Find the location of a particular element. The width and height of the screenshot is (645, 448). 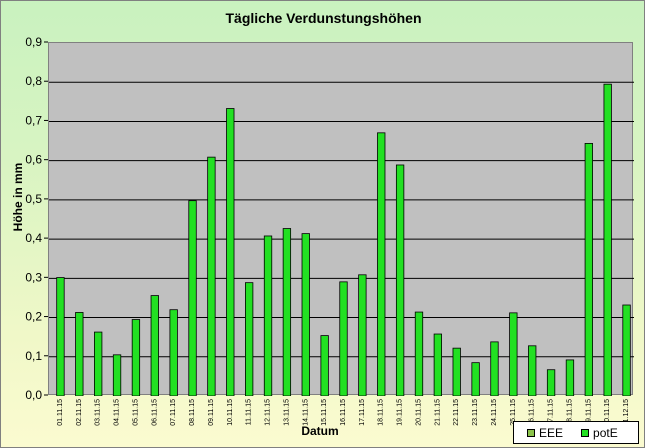

x-tick-label: 02.11.15 is located at coordinates (79, 412).